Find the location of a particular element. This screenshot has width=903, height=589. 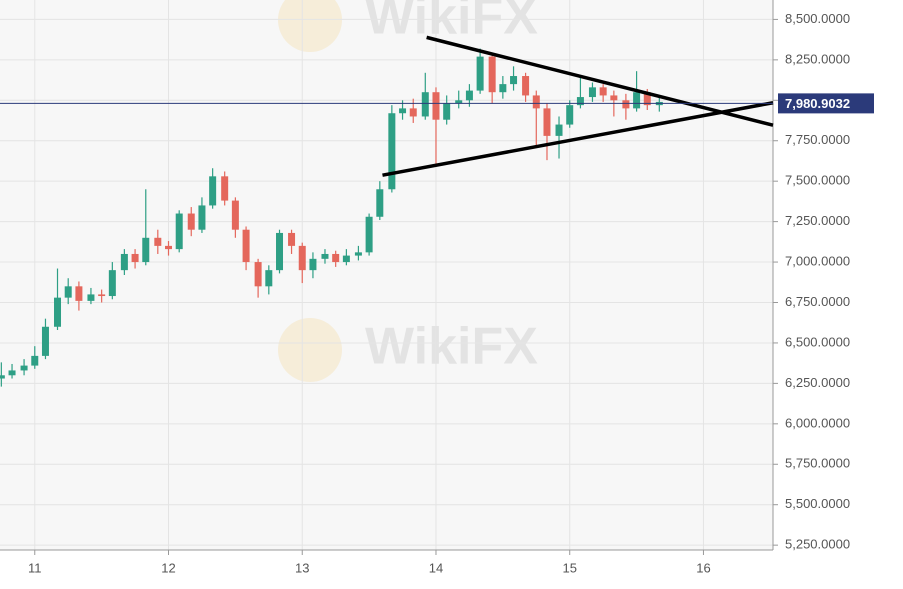

y-tick-label: 7,500.0000 is located at coordinates (817, 180).